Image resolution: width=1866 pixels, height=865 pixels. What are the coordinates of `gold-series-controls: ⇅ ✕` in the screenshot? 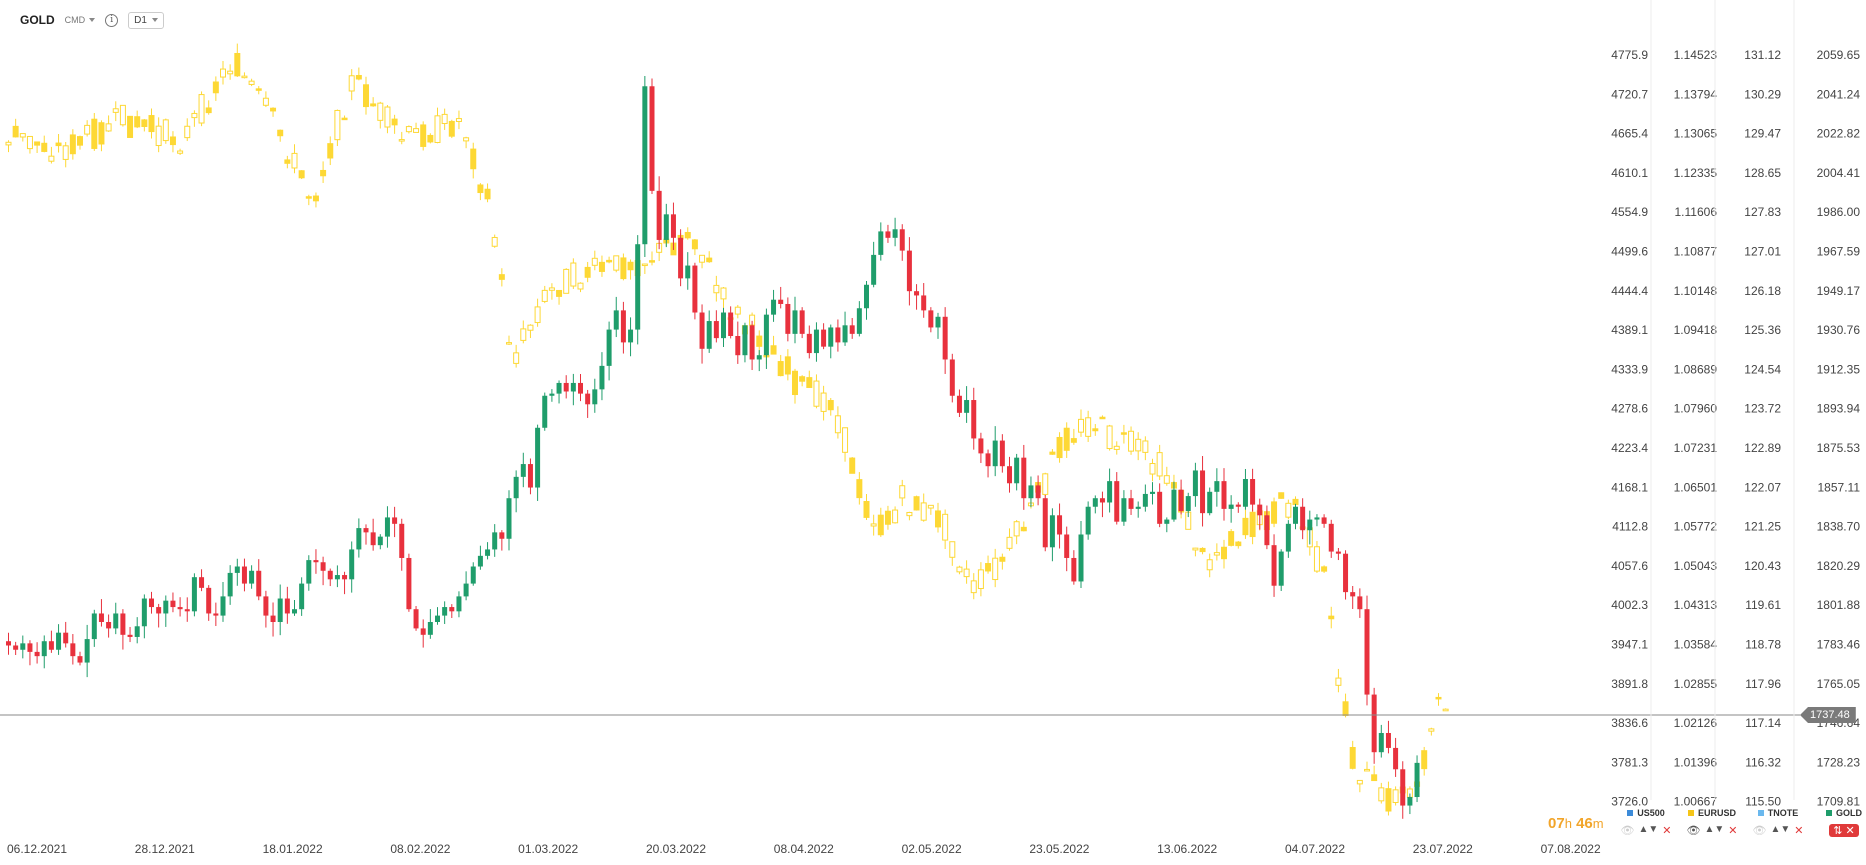 It's located at (1844, 830).